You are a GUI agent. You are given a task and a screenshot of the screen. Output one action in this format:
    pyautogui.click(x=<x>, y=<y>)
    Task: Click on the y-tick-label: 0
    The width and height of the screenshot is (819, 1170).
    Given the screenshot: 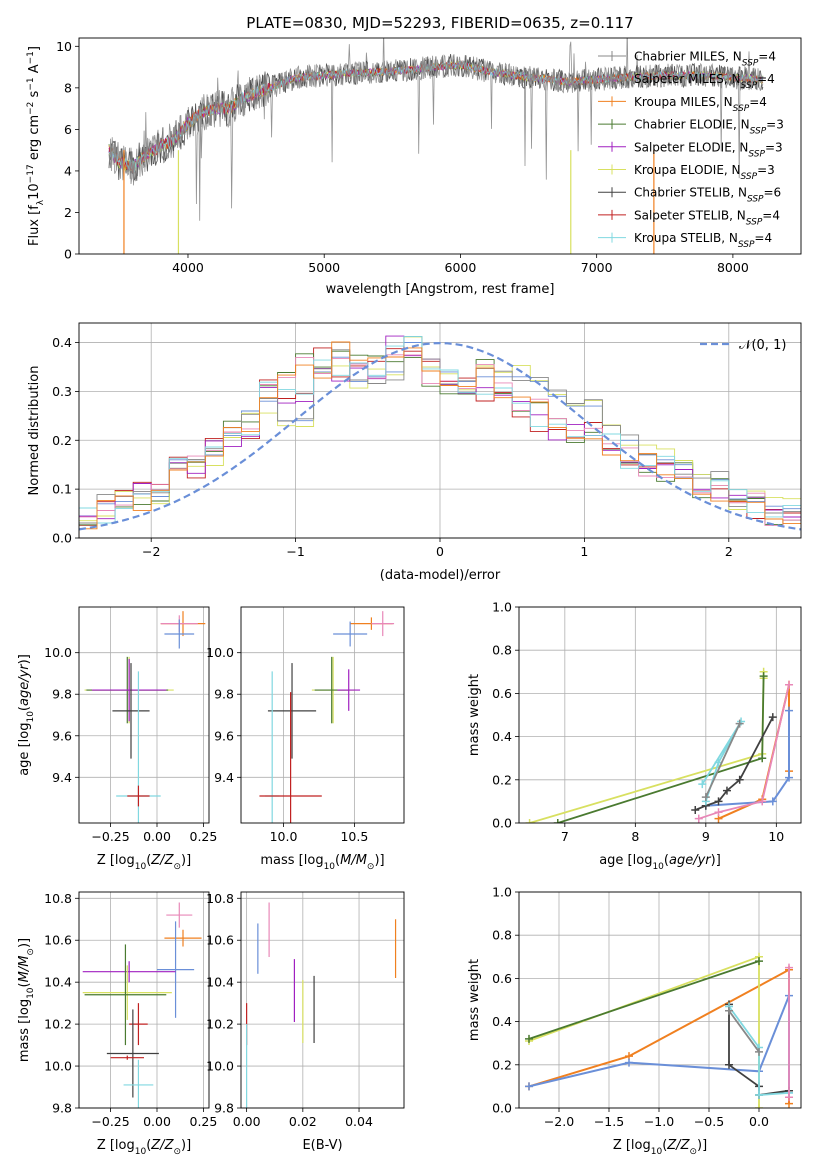 What is the action you would take?
    pyautogui.click(x=68, y=254)
    